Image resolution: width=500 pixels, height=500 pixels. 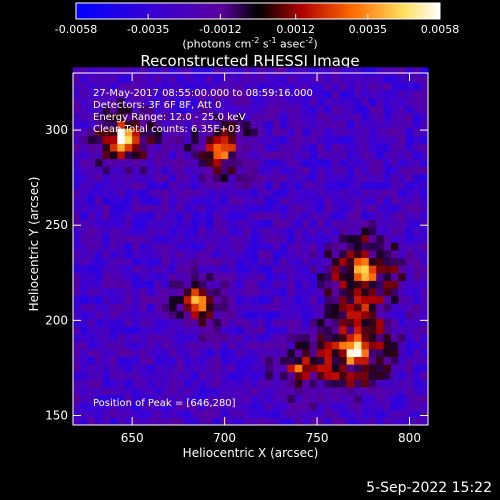 I want to click on info-peak-position: Position of Peak = [646,280], so click(x=164, y=403).